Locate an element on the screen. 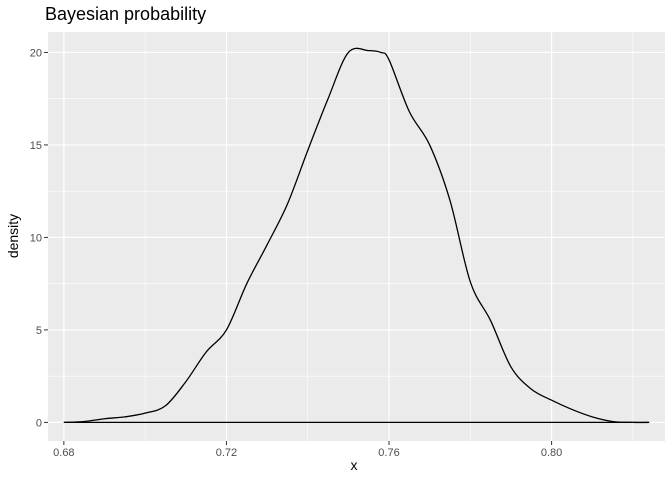  y-axis-title: density is located at coordinates (13, 236).